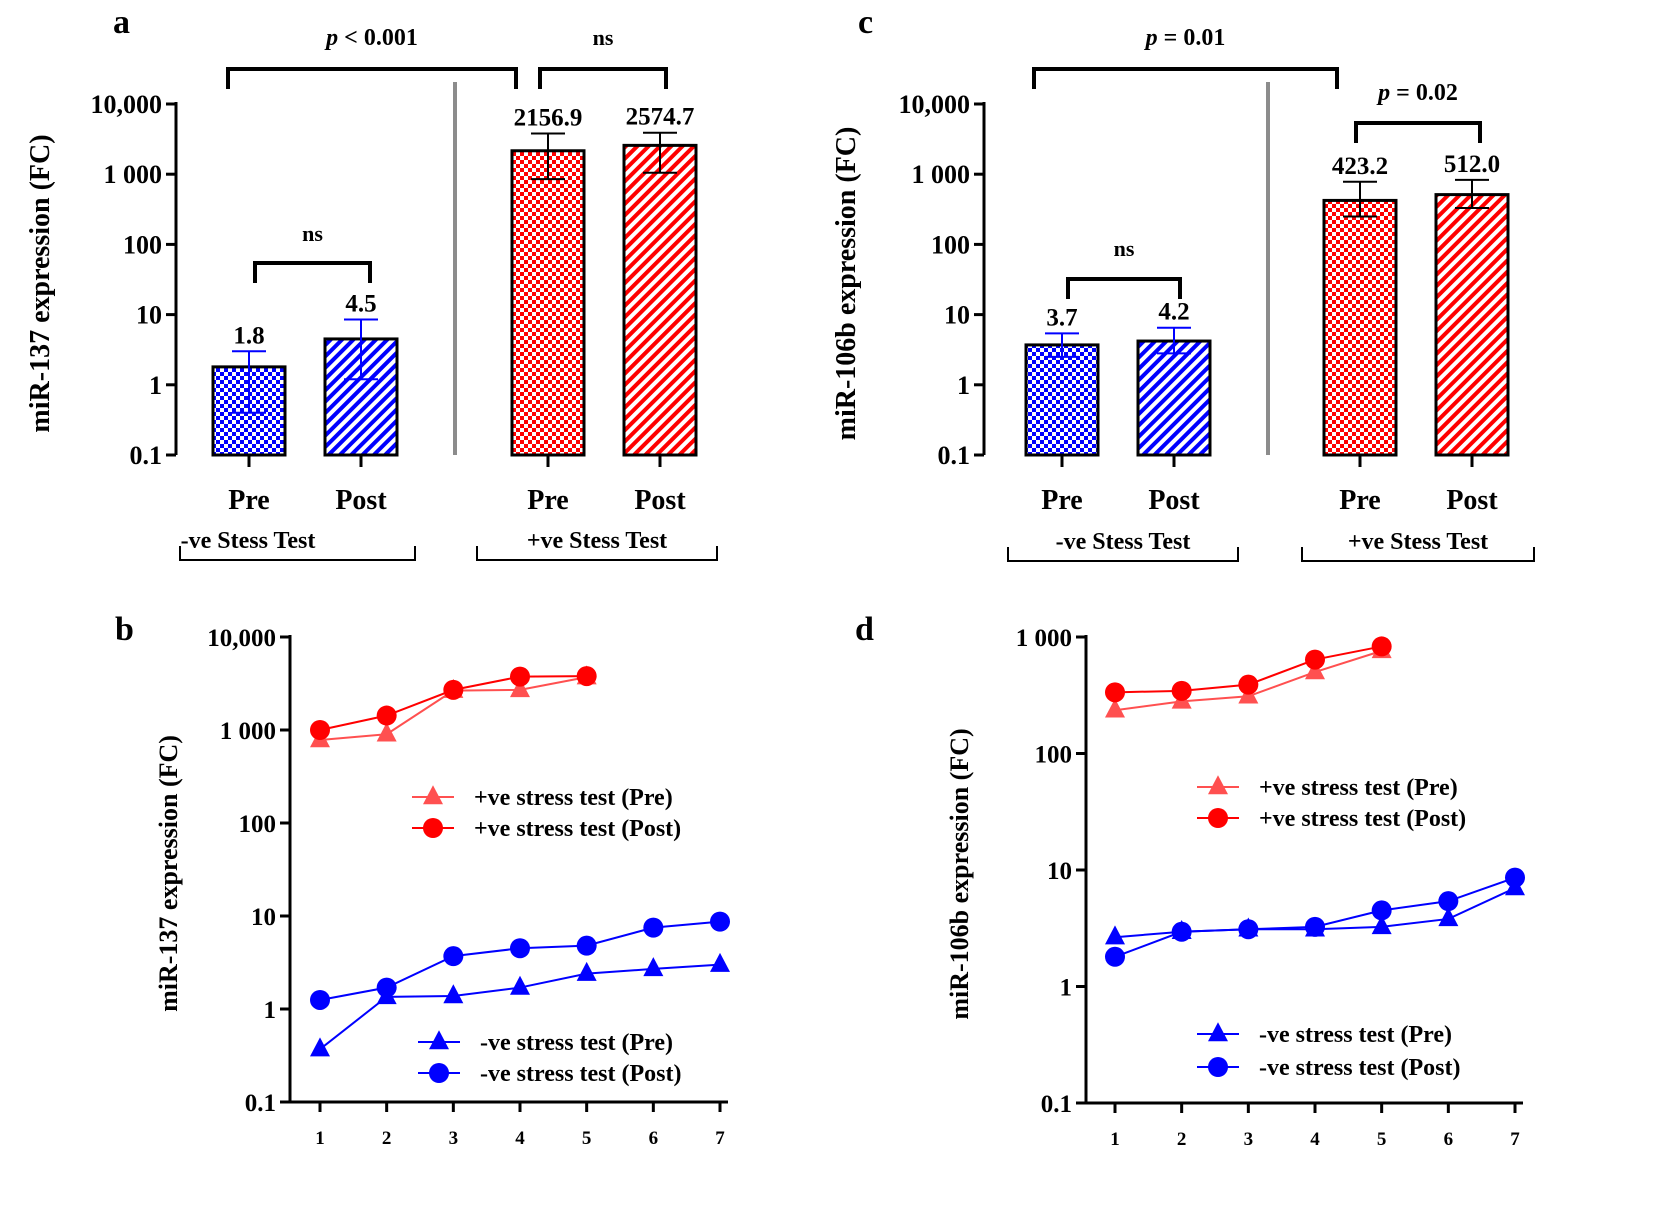  I want to click on pos-pair-significance-label: p = 0.02, so click(1417, 93).